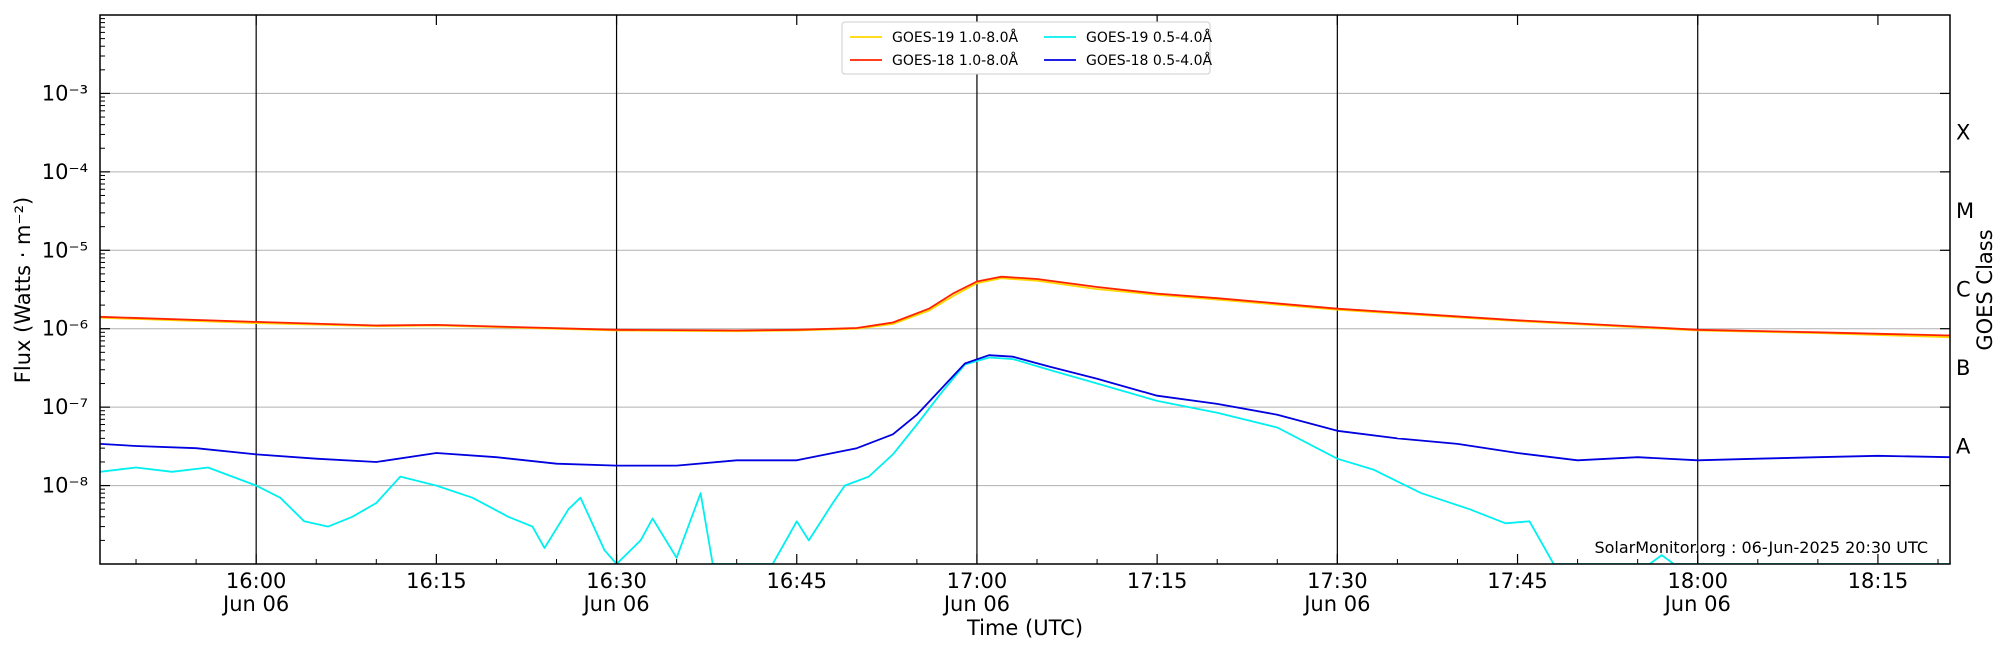  What do you see at coordinates (1965, 211) in the screenshot?
I see `goes-class-label: M` at bounding box center [1965, 211].